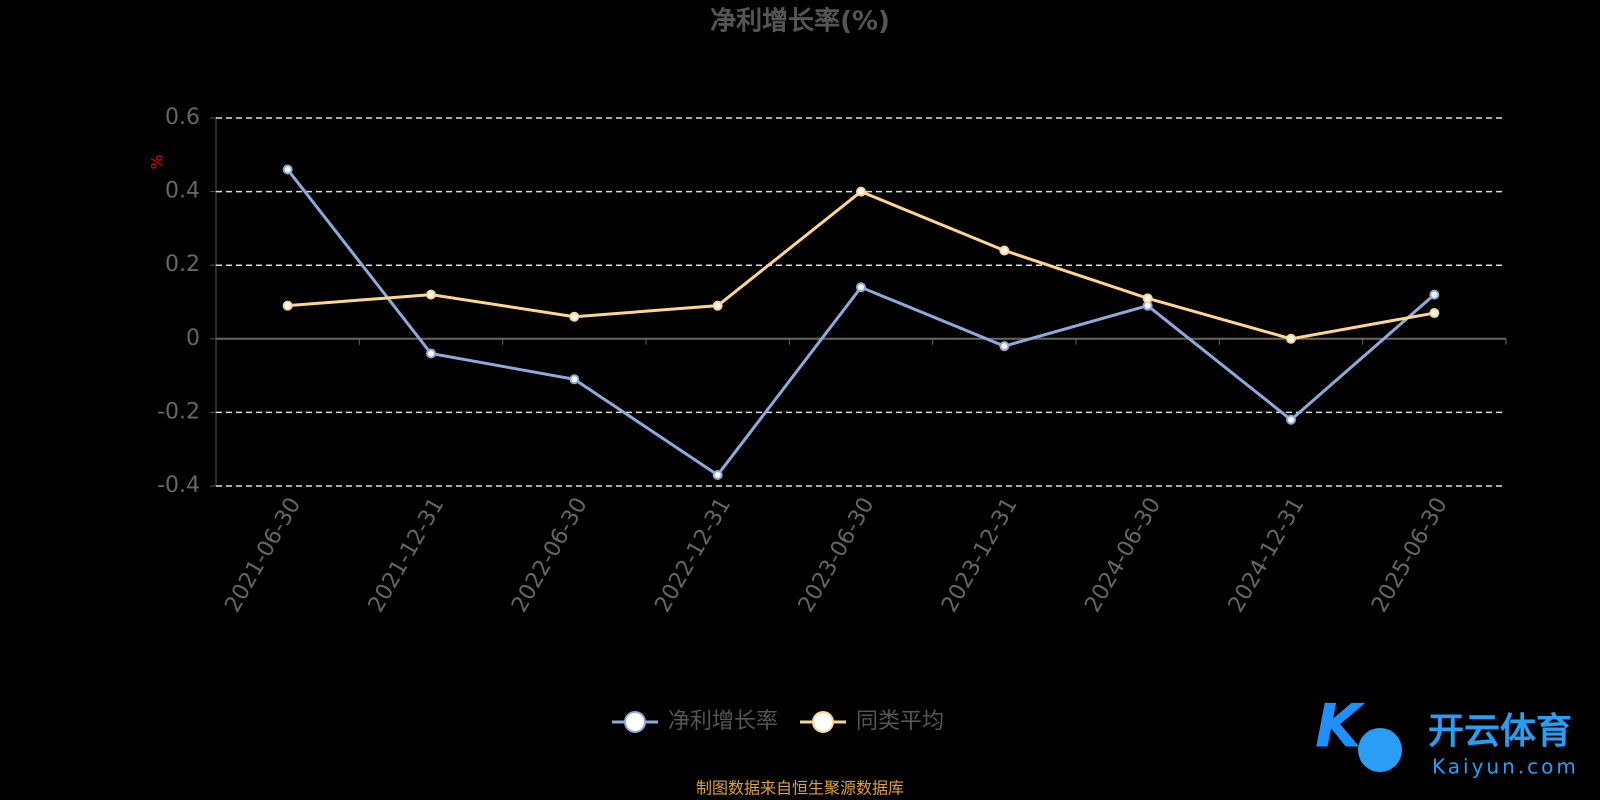  I want to click on y-axis-label: %, so click(157, 161).